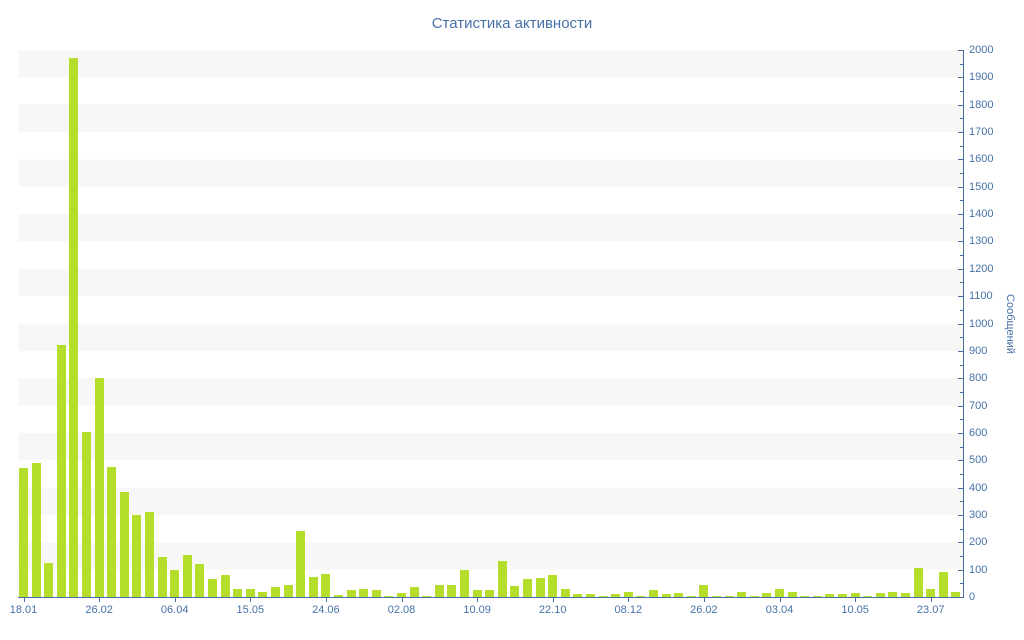 The width and height of the screenshot is (1024, 640). Describe the element at coordinates (981, 159) in the screenshot. I see `y-tick-label: 1600` at that location.